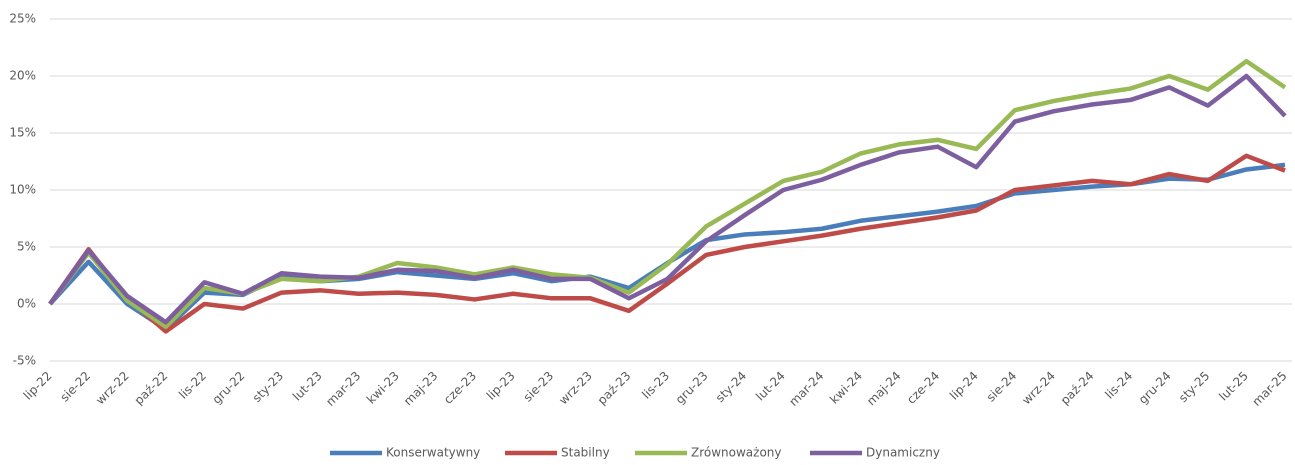 The image size is (1295, 465). Describe the element at coordinates (38, 386) in the screenshot. I see `x-tick-label: lip-22` at that location.